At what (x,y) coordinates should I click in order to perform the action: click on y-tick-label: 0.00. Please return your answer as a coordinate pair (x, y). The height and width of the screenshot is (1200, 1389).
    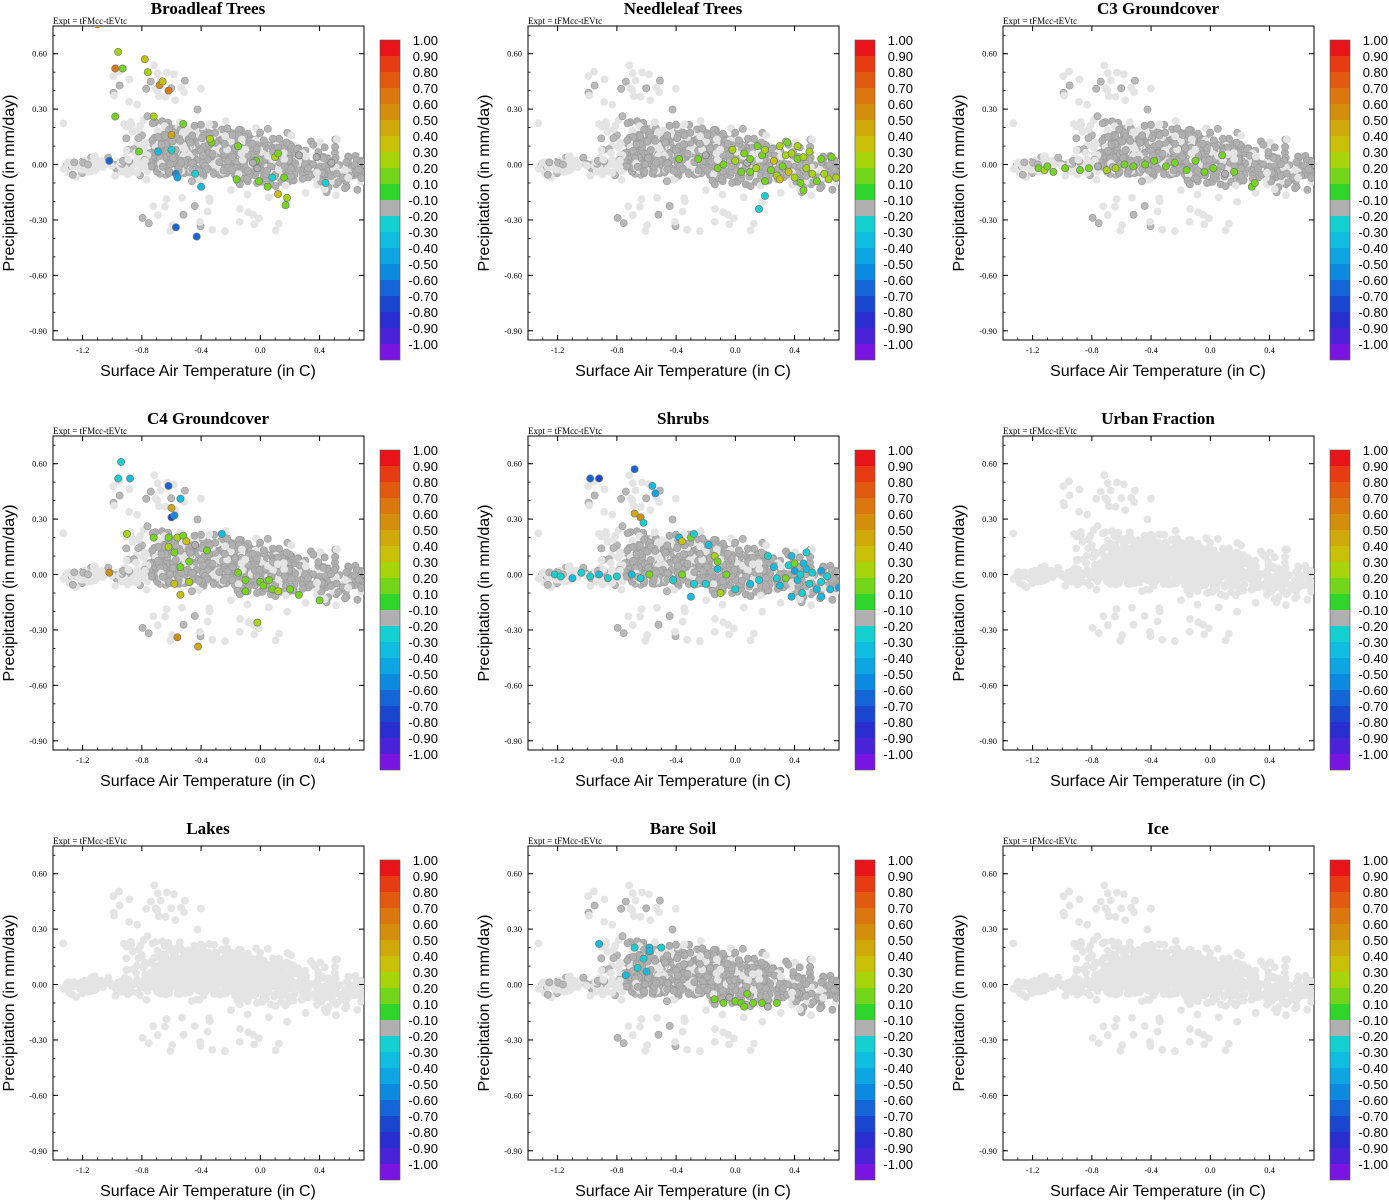
    Looking at the image, I should click on (989, 165).